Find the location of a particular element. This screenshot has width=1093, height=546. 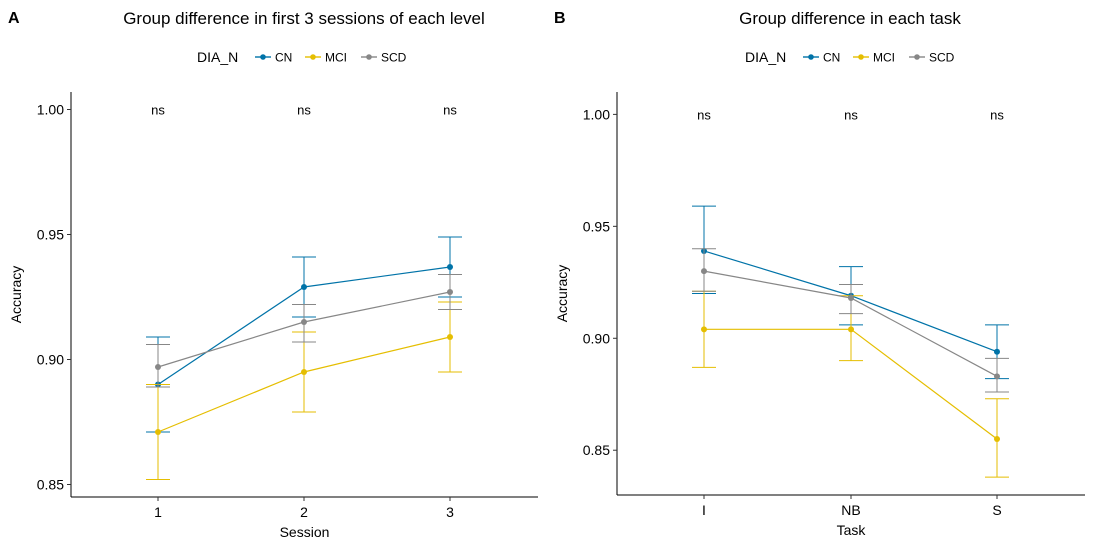

x-tick-label: 2 is located at coordinates (304, 512).